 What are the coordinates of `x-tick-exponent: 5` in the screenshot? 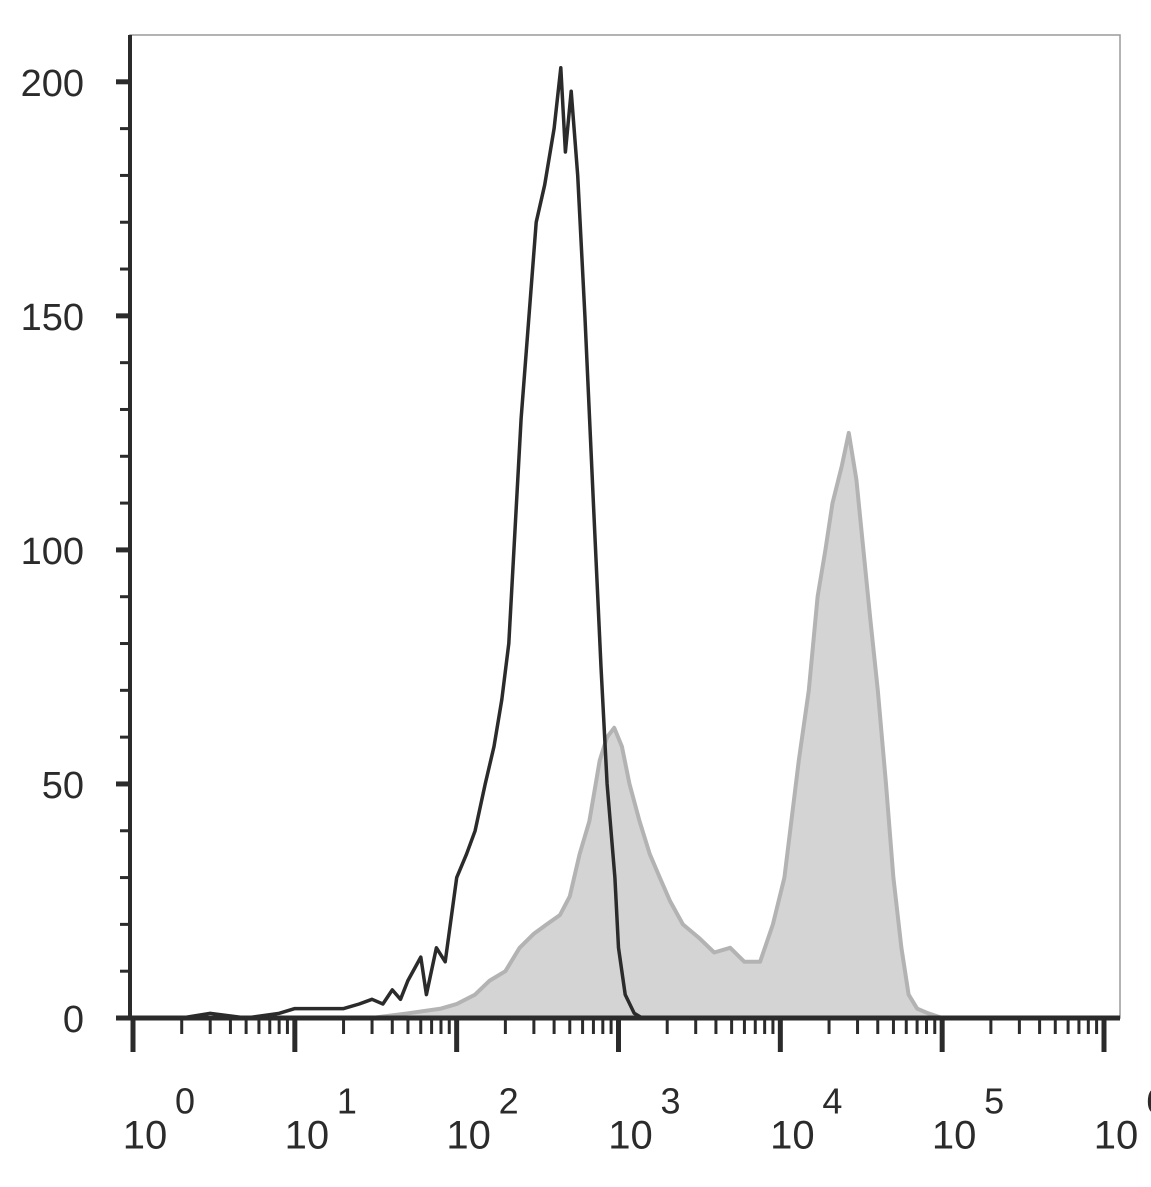 It's located at (994, 1101).